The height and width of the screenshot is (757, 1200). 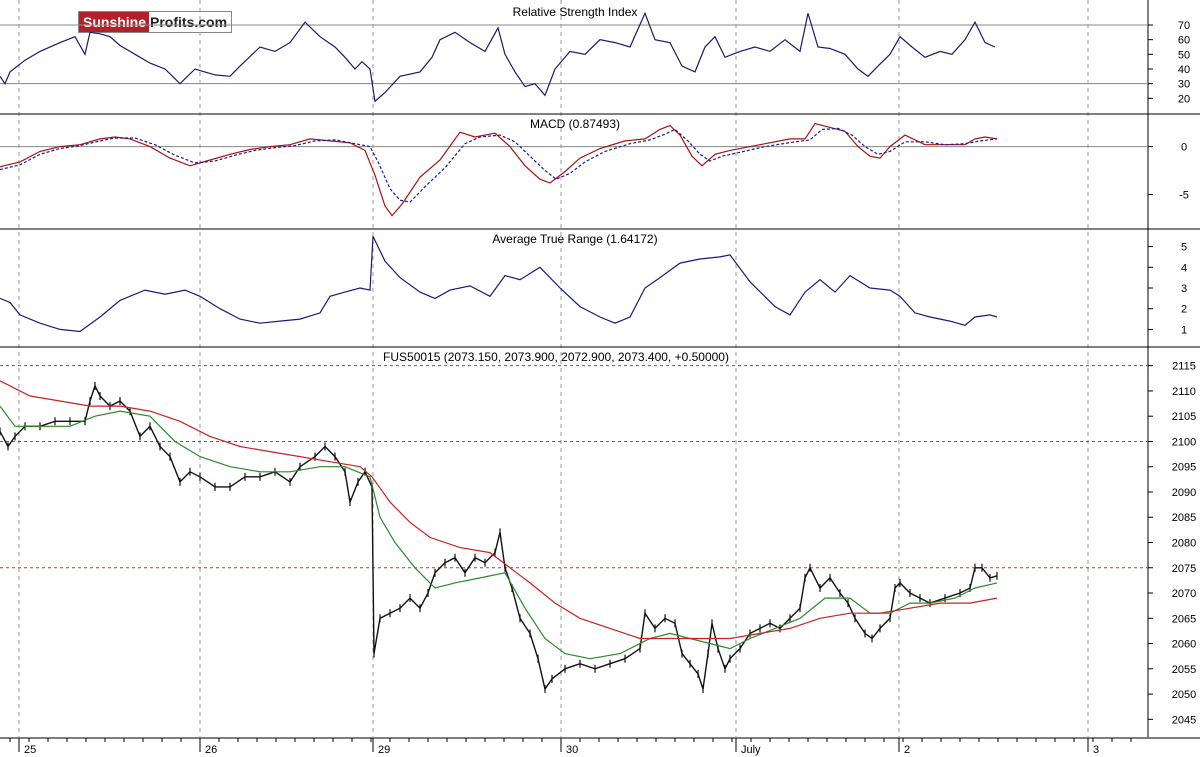 I want to click on x-tick-label: July, so click(x=751, y=750).